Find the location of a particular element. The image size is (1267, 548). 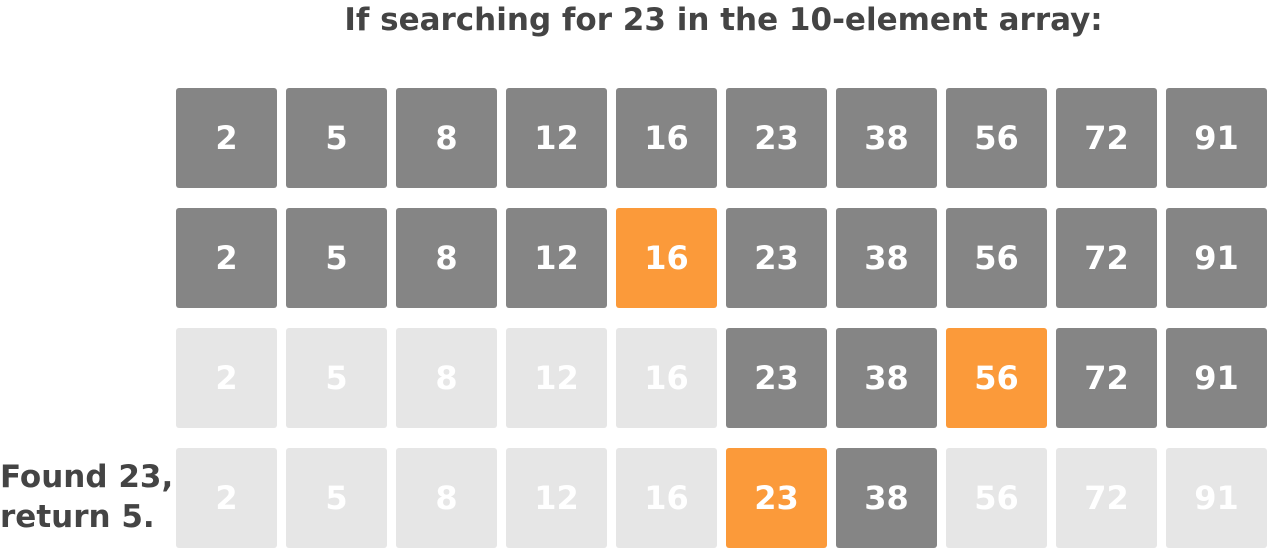

array-cell-mid: 16 is located at coordinates (666, 258).